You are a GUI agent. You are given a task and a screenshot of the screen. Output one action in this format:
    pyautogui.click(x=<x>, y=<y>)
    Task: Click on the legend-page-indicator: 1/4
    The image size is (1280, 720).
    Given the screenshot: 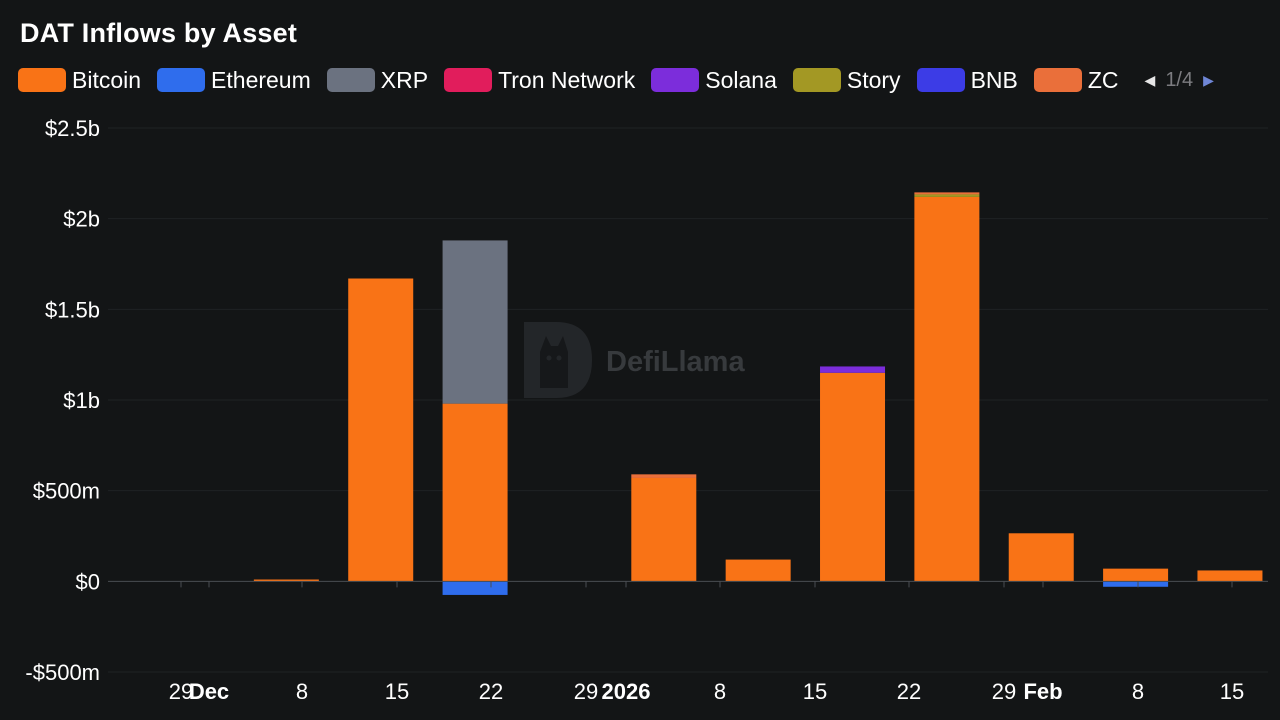 What is the action you would take?
    pyautogui.click(x=1179, y=79)
    